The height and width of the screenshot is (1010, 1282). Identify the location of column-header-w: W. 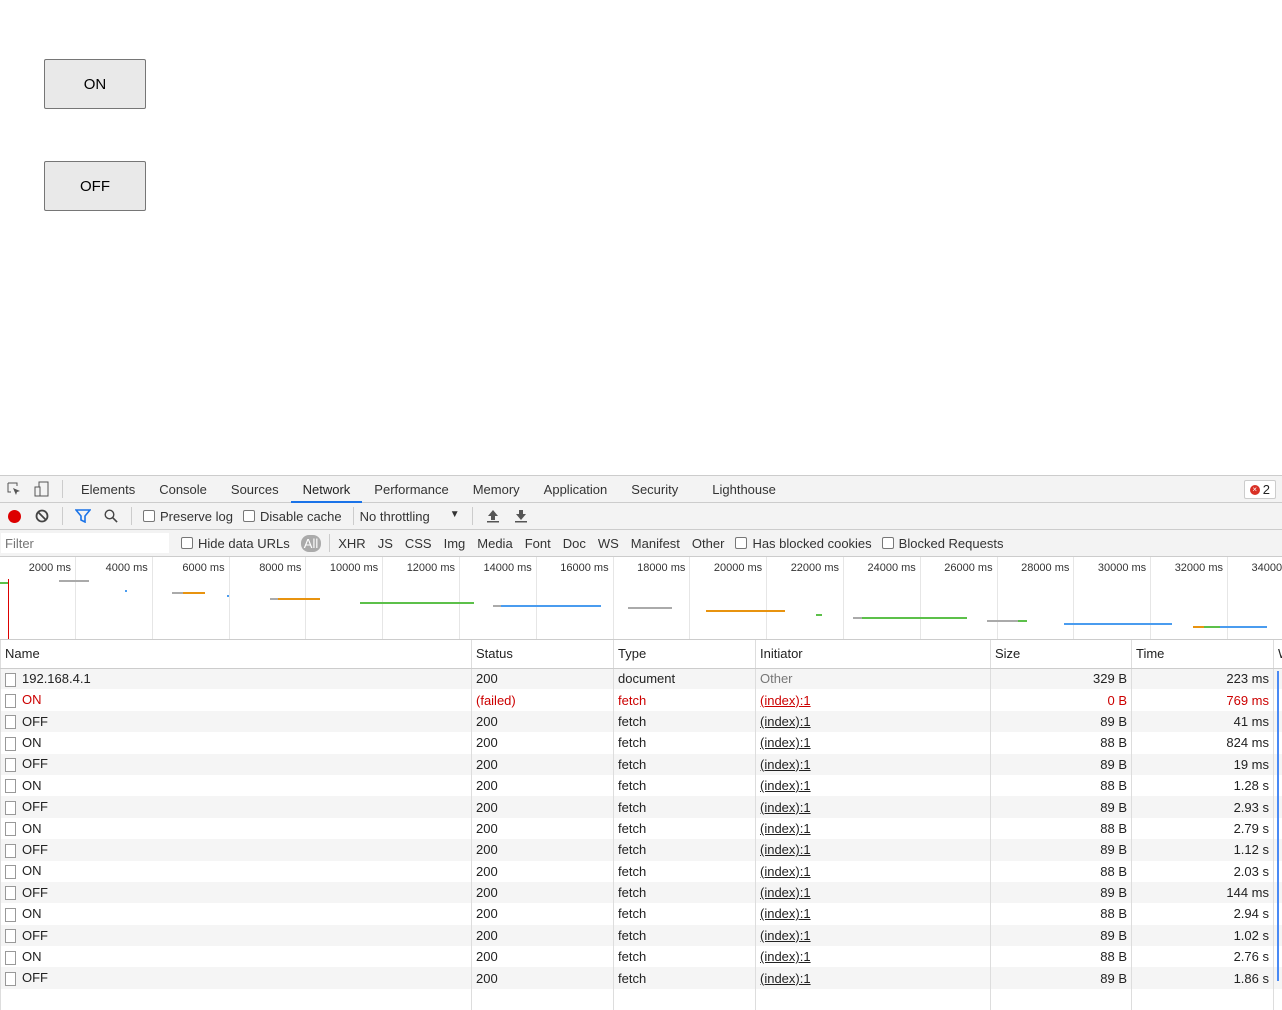
(1278, 654).